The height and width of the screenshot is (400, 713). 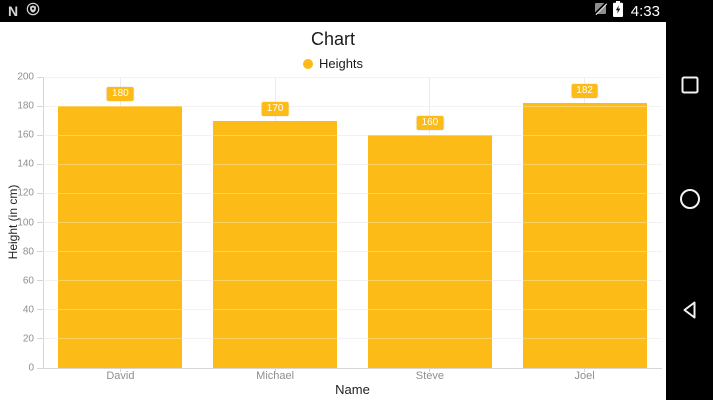 I want to click on bar-value-badge: 160, so click(x=430, y=123).